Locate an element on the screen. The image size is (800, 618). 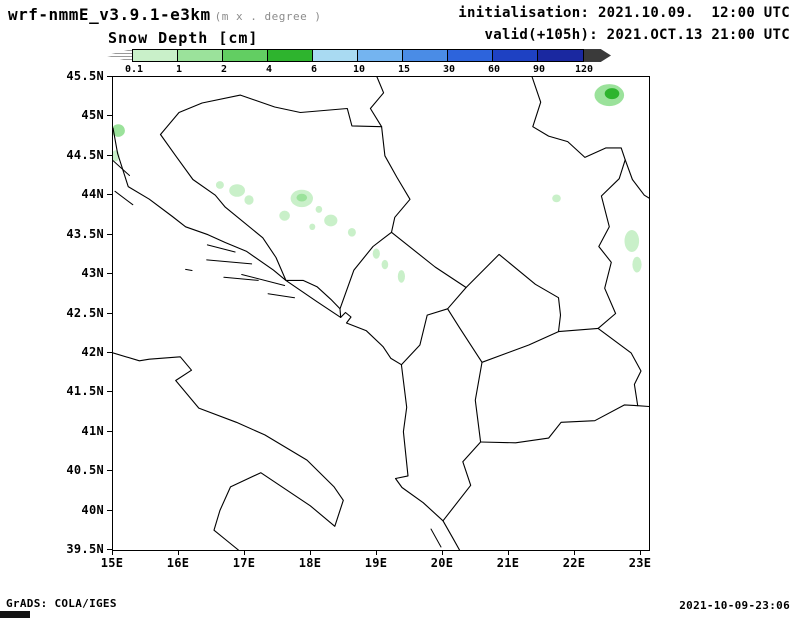
grads-credit: GrADS: COLA/IGES is located at coordinates (61, 603).